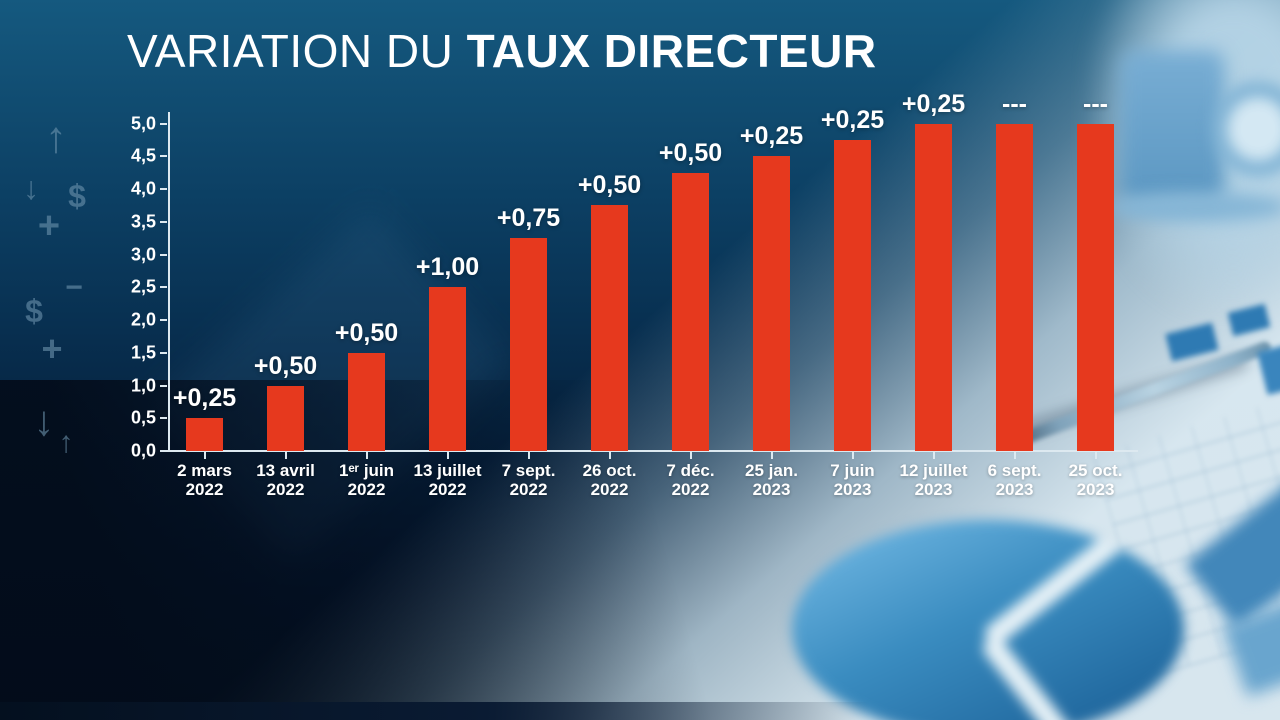 Image resolution: width=1280 pixels, height=720 pixels. What do you see at coordinates (1014, 470) in the screenshot?
I see `x-date-line: 6 sept.` at bounding box center [1014, 470].